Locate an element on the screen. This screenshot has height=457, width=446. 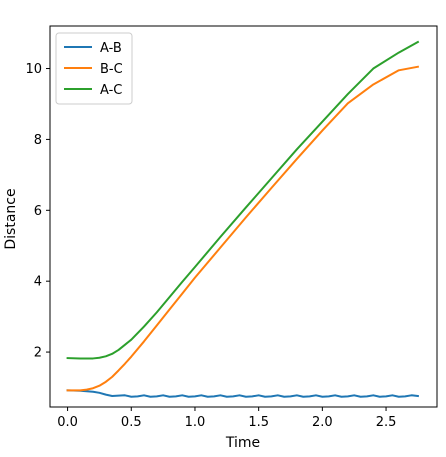
x-tick-label: 0.0 is located at coordinates (67, 422).